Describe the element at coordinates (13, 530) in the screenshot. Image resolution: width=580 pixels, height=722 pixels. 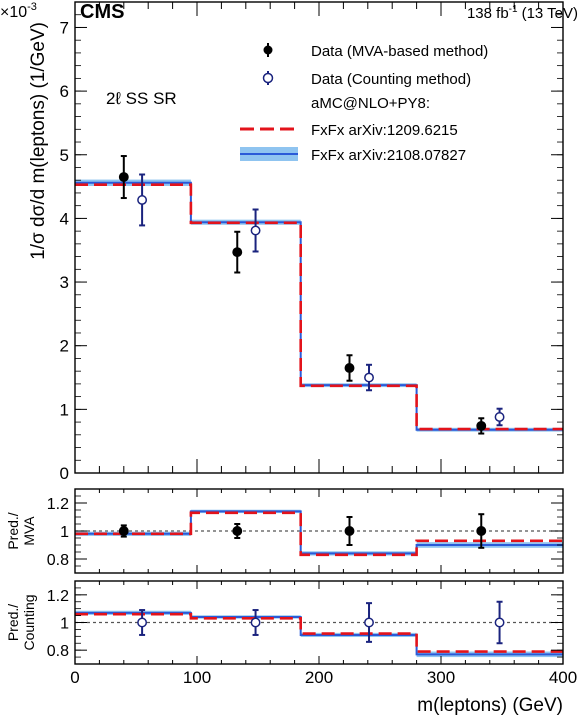
I see `ratio-y-label-mva-0: Pred./` at that location.